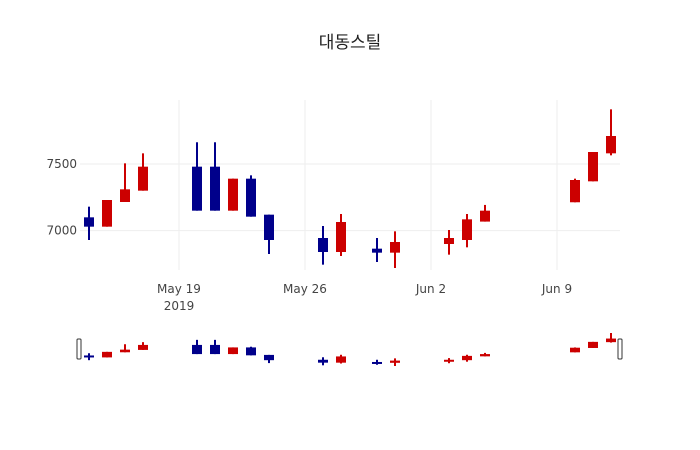  I want to click on range-slider-right-handle, so click(620, 349).